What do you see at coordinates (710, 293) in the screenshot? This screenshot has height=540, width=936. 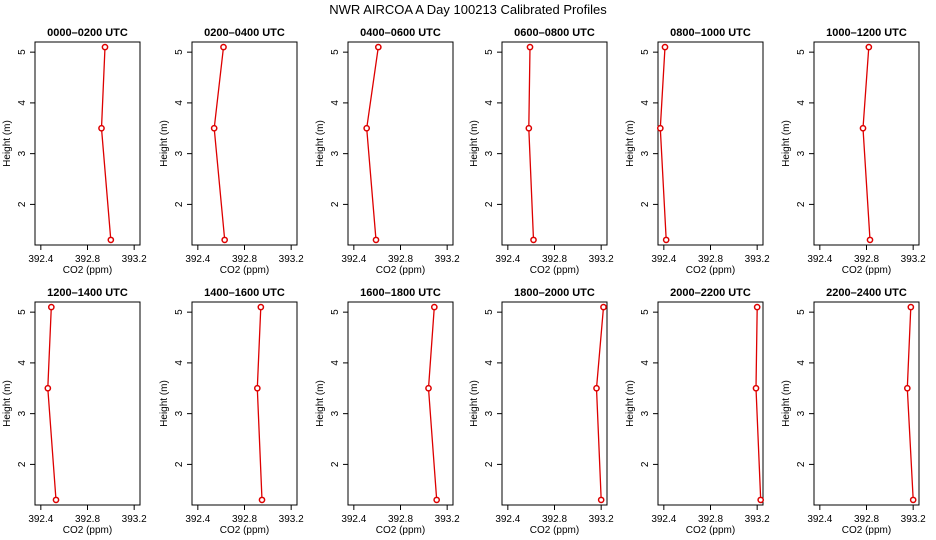 I see `panel-title: 2000–2200 UTC` at bounding box center [710, 293].